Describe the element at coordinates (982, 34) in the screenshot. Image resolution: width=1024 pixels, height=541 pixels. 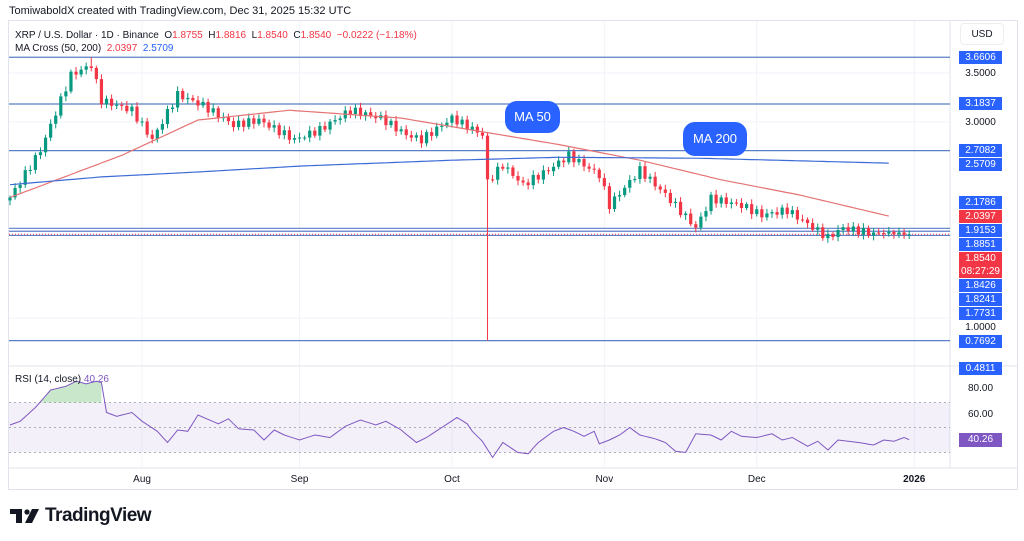
I see `currency-button: USD` at that location.